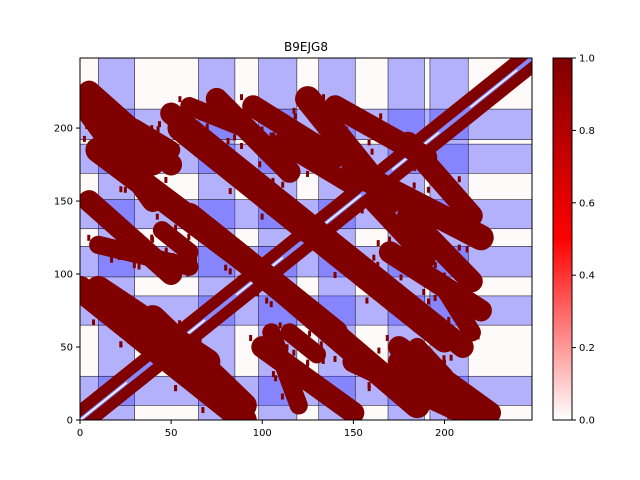 The width and height of the screenshot is (640, 480). What do you see at coordinates (63, 129) in the screenshot?
I see `y-tick-label: 200` at bounding box center [63, 129].